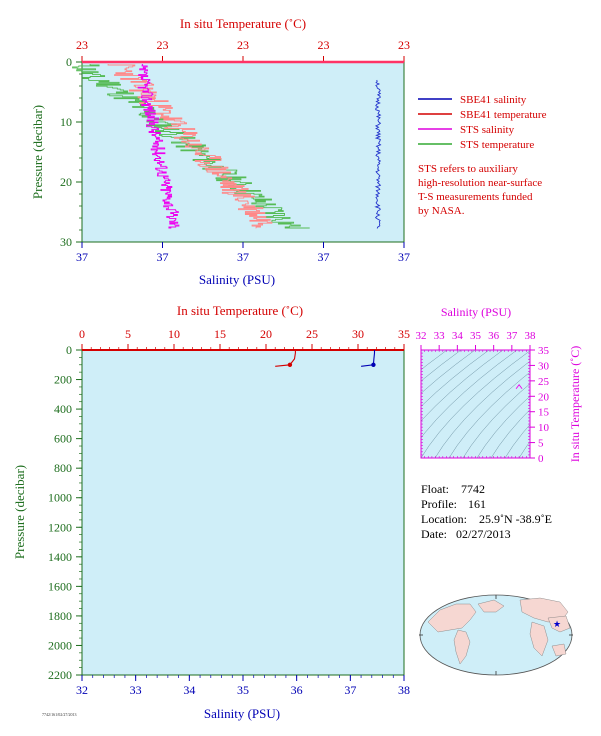 Image resolution: width=601 pixels, height=736 pixels. Describe the element at coordinates (37, 152) in the screenshot. I see `top-pressure-axis-title: Pressure (decibar)` at that location.